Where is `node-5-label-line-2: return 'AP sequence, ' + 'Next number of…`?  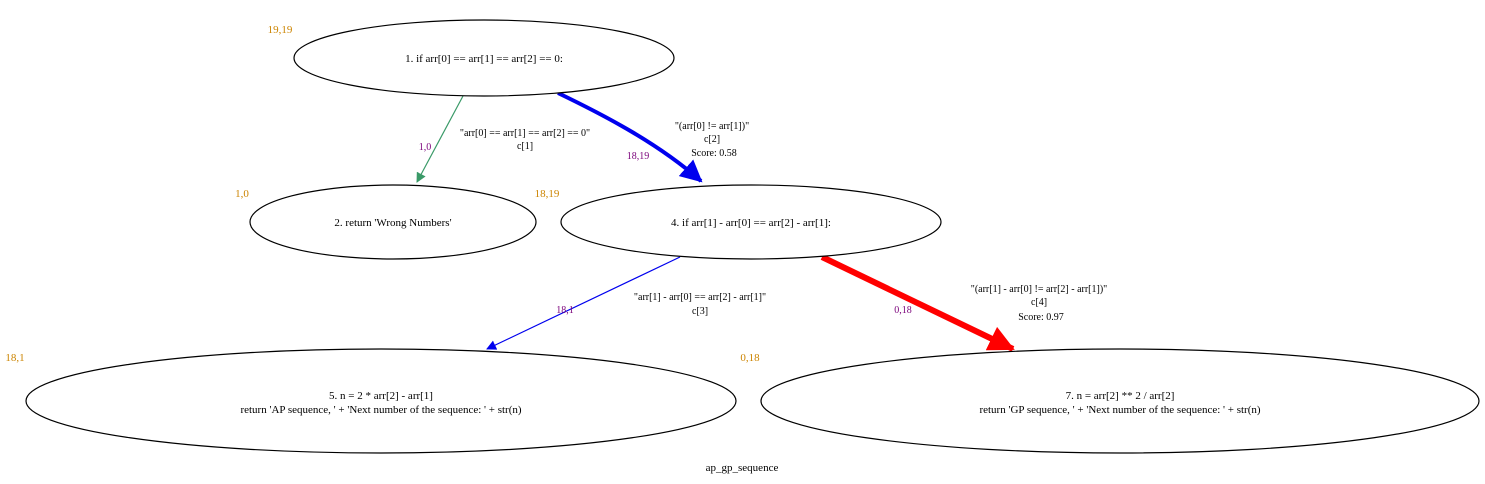
node-5-label-line-2: return 'AP sequence, ' + 'Next number of… is located at coordinates (380, 410).